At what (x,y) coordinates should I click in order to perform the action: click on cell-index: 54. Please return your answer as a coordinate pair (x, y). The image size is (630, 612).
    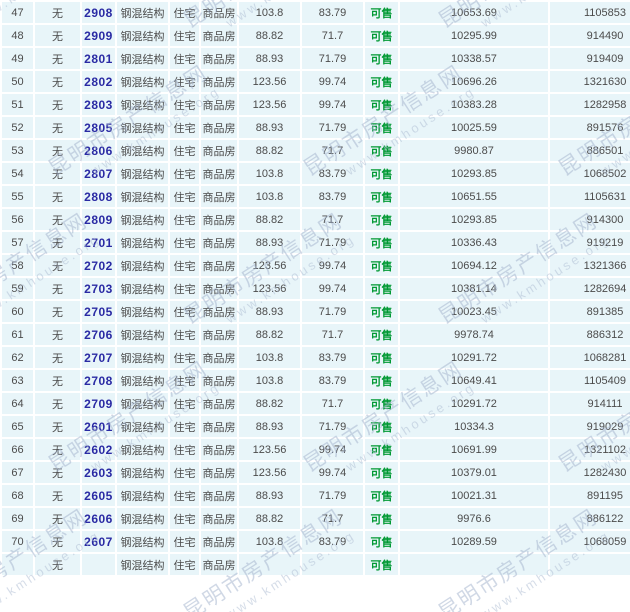
    Looking at the image, I should click on (17, 173).